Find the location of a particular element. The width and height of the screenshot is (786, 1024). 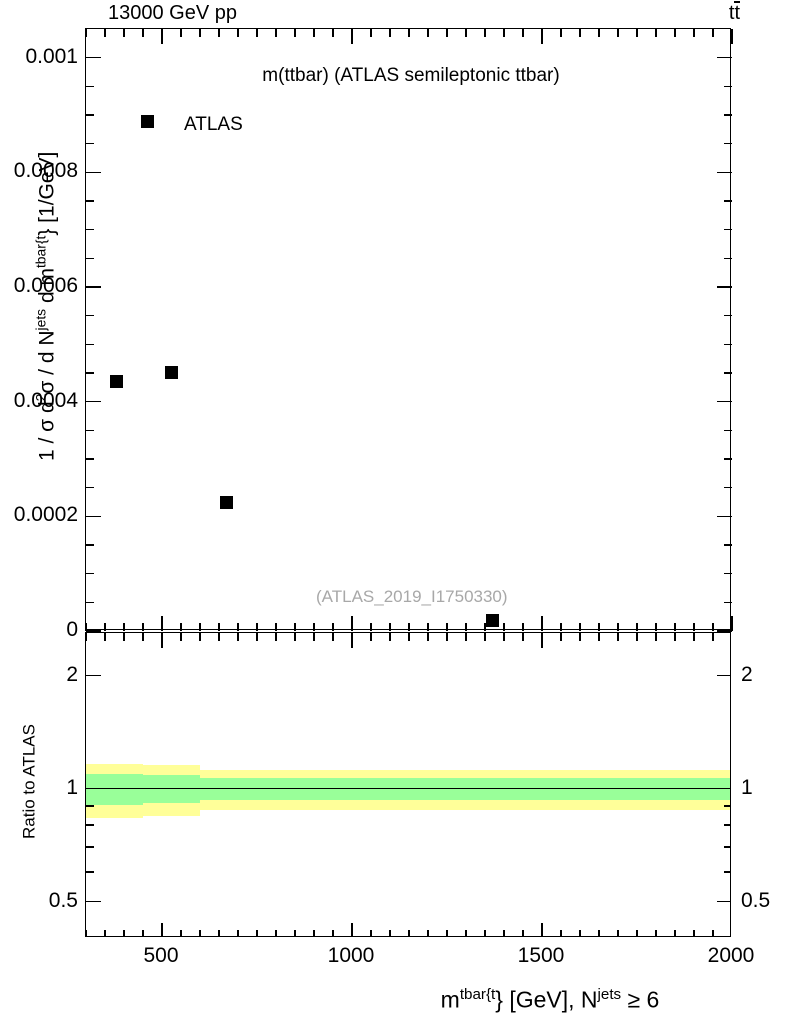

ratio-y-tick-label-right: 2 is located at coordinates (747, 674).